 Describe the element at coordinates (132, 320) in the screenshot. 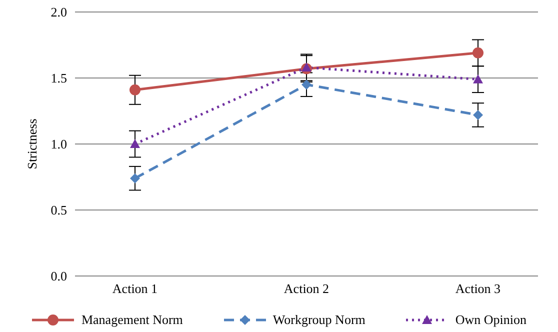

I see `legend-label: Management Norm` at that location.